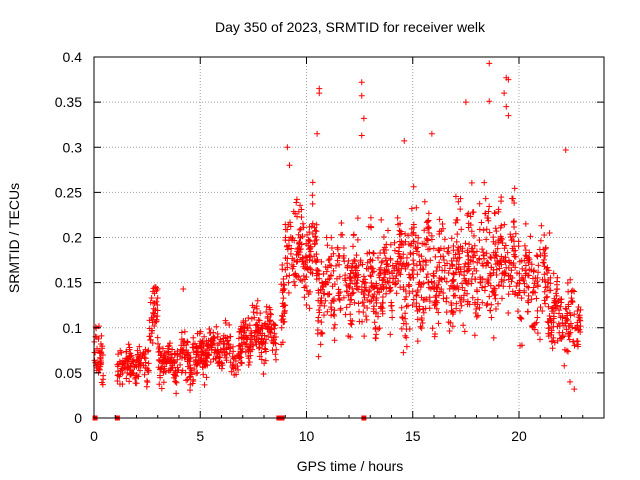 The height and width of the screenshot is (480, 640). I want to click on data-point-outlier, so click(361, 95).